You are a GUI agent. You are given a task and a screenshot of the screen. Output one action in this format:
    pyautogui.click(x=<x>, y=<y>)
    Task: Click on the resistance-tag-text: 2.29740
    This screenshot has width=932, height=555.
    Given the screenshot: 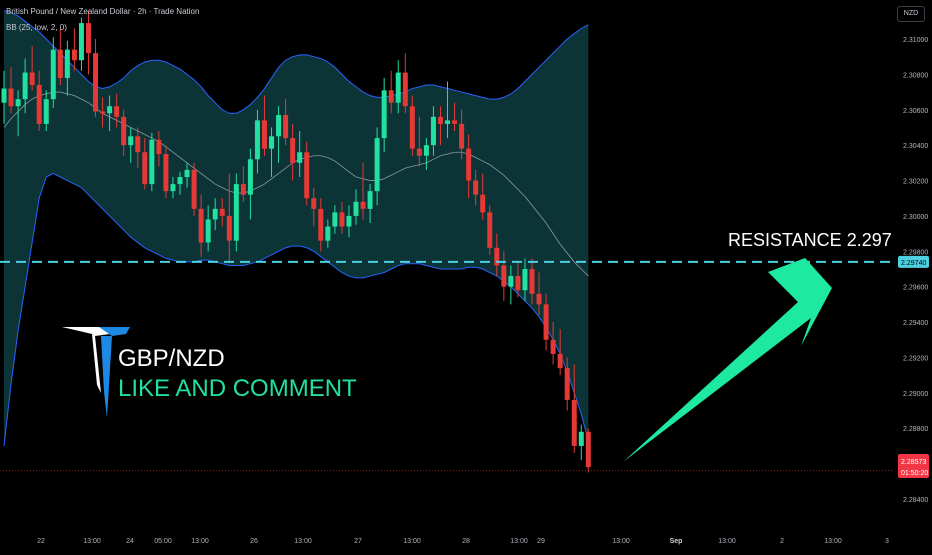 What is the action you would take?
    pyautogui.click(x=913, y=263)
    